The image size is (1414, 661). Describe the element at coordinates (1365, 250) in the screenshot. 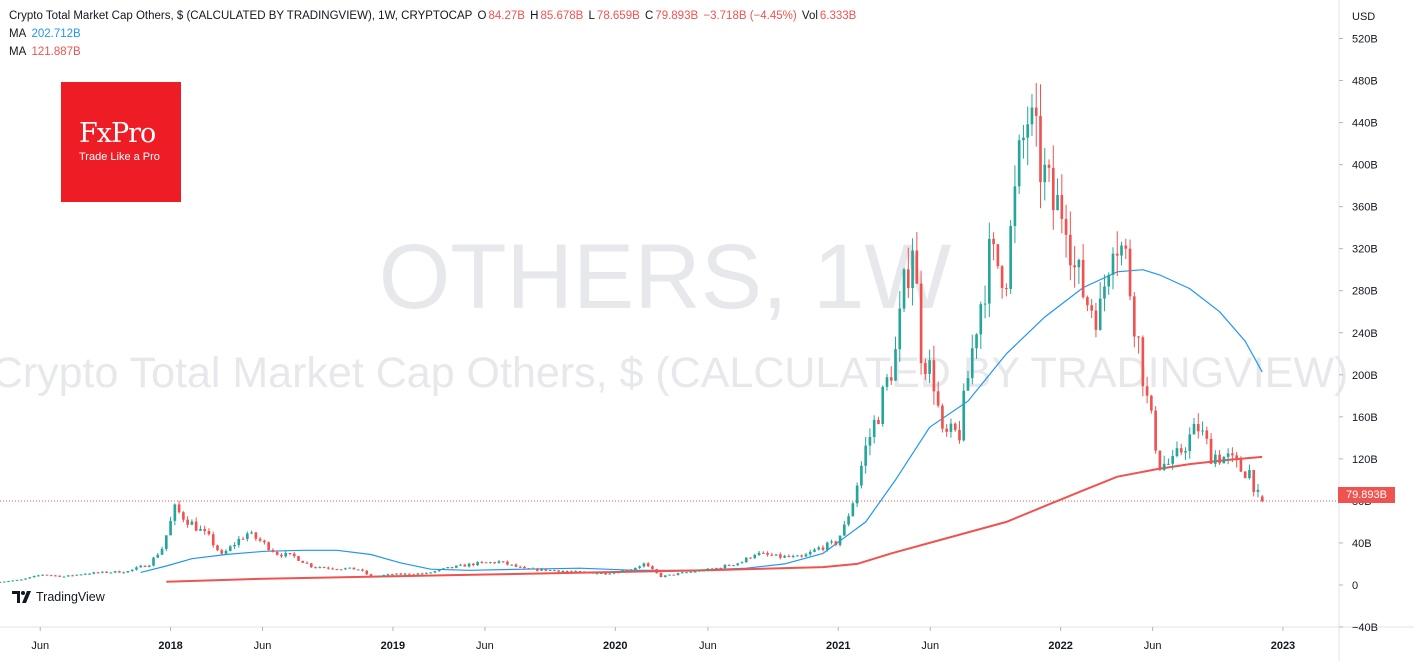

I see `y-tick-label: 320B` at that location.